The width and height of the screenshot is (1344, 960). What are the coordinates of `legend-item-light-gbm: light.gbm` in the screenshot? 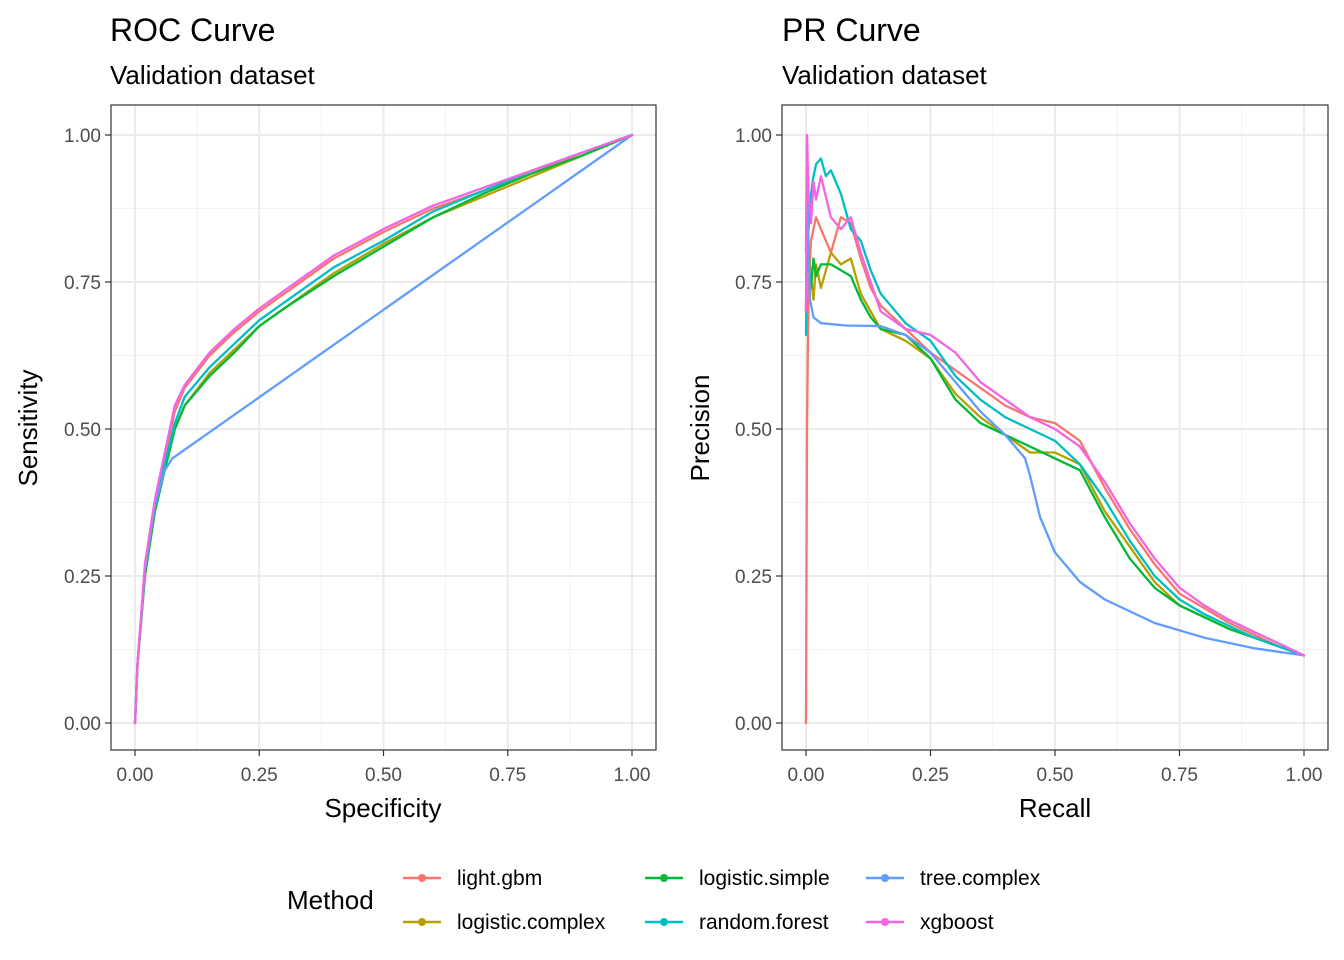 It's located at (472, 878).